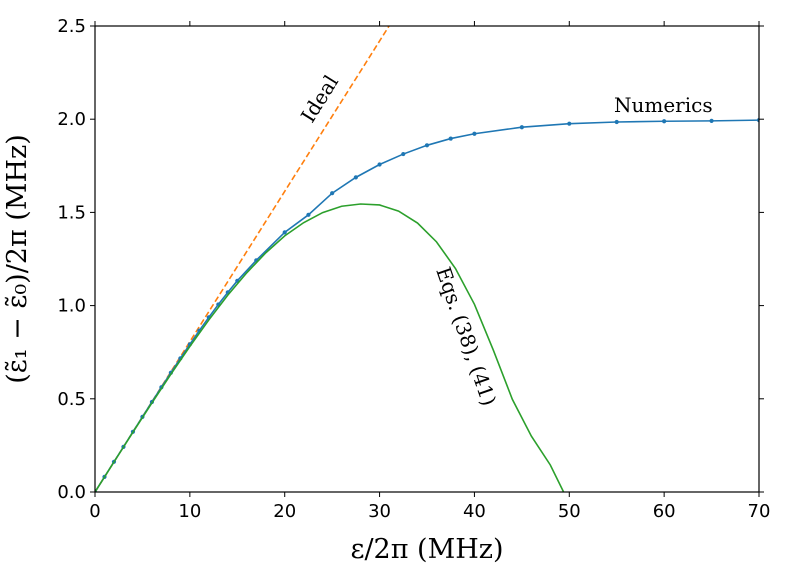 Image resolution: width=789 pixels, height=564 pixels. What do you see at coordinates (569, 511) in the screenshot?
I see `x-tick-label: 50` at bounding box center [569, 511].